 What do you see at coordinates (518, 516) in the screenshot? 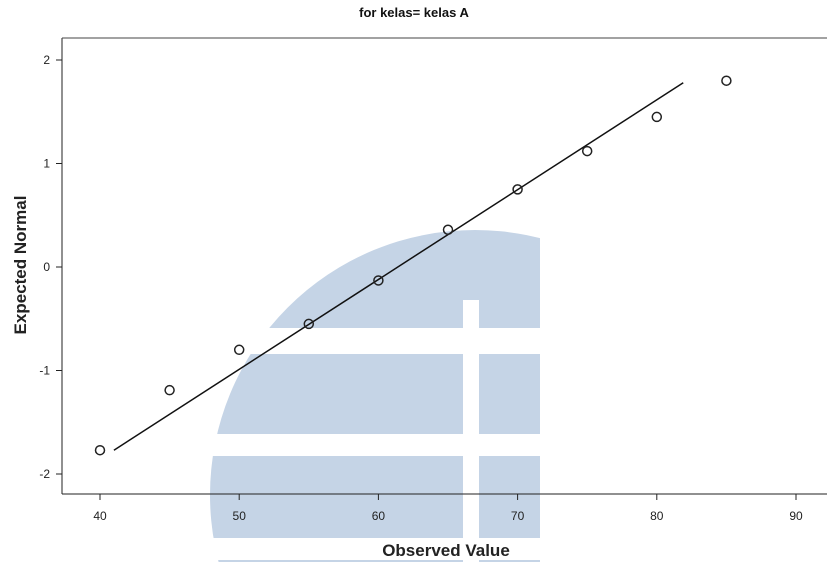
I see `x-tick-label: 70` at bounding box center [518, 516].